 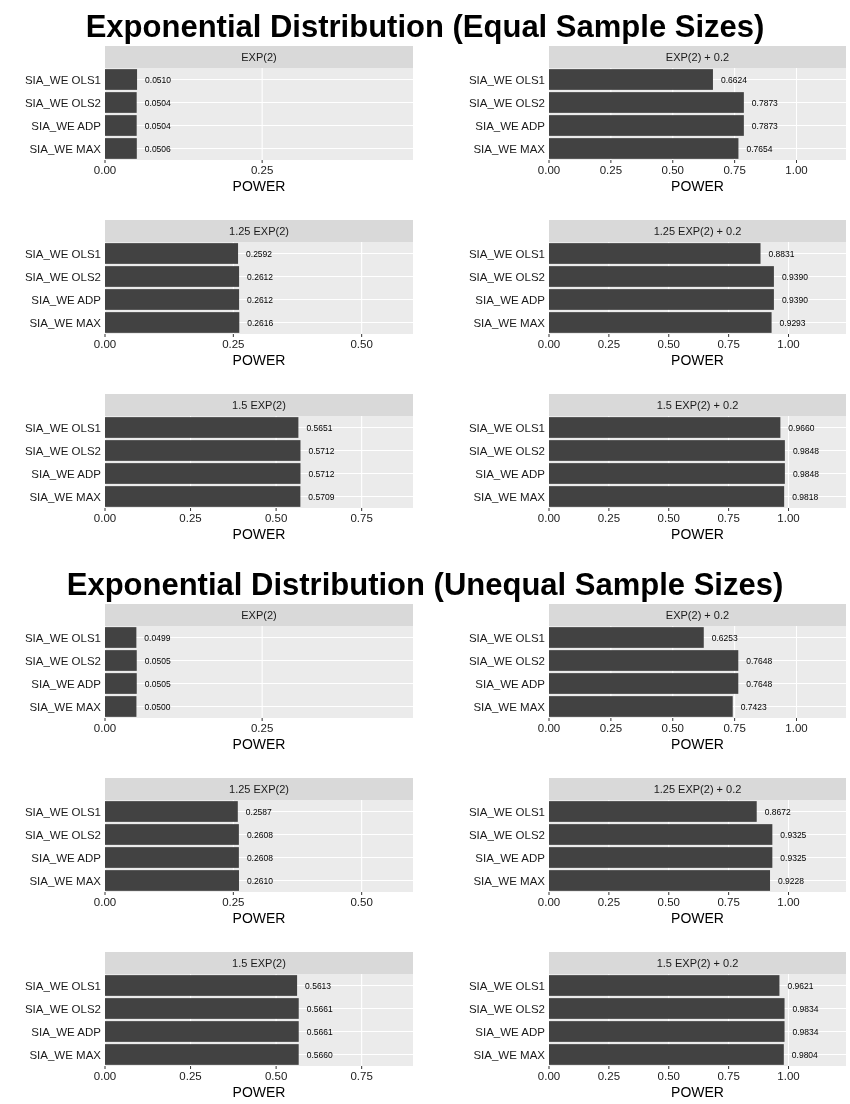 What do you see at coordinates (759, 660) in the screenshot?
I see `data-label: 0.7648` at bounding box center [759, 660].